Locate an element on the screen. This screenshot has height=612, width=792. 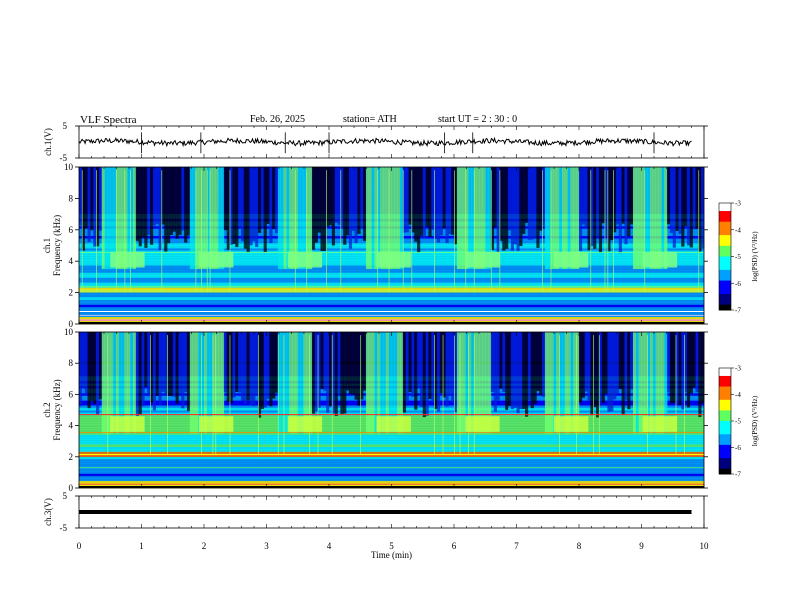
ch1-spectrogram-panel-ytick-label: 10 is located at coordinates (69, 167).